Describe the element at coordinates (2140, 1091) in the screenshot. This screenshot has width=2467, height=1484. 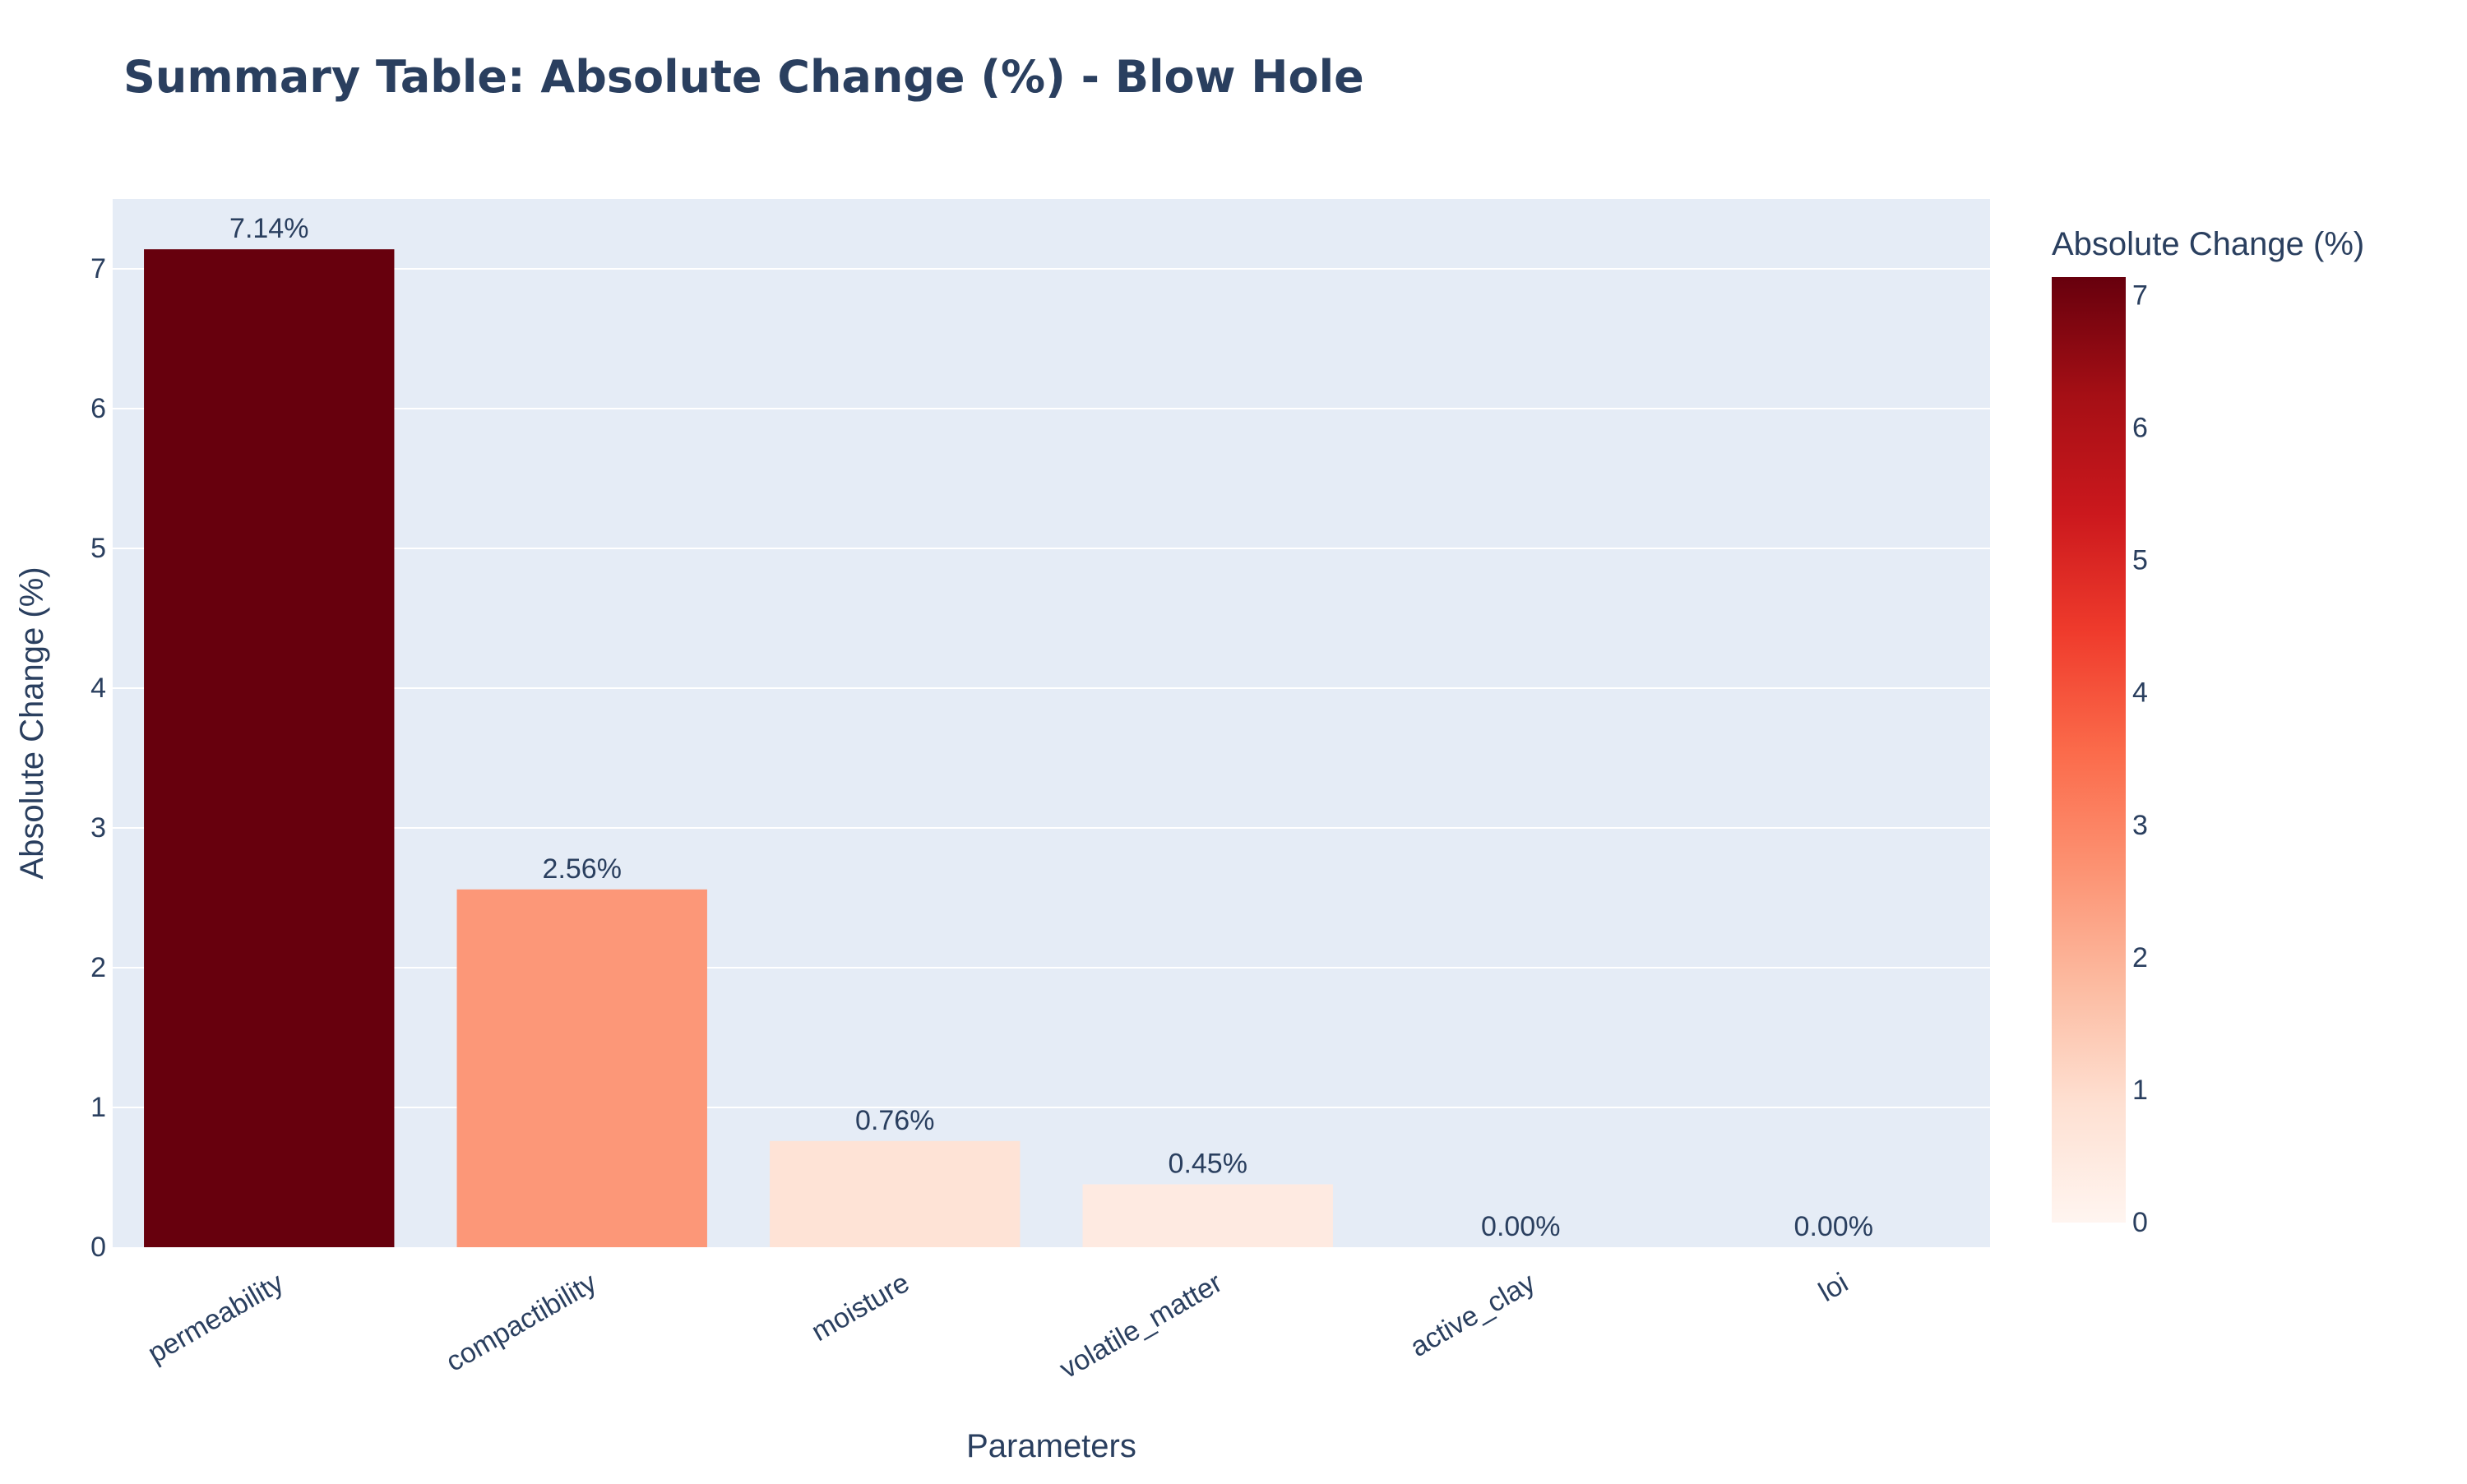
I see `colorbar-tick-label: 1` at that location.